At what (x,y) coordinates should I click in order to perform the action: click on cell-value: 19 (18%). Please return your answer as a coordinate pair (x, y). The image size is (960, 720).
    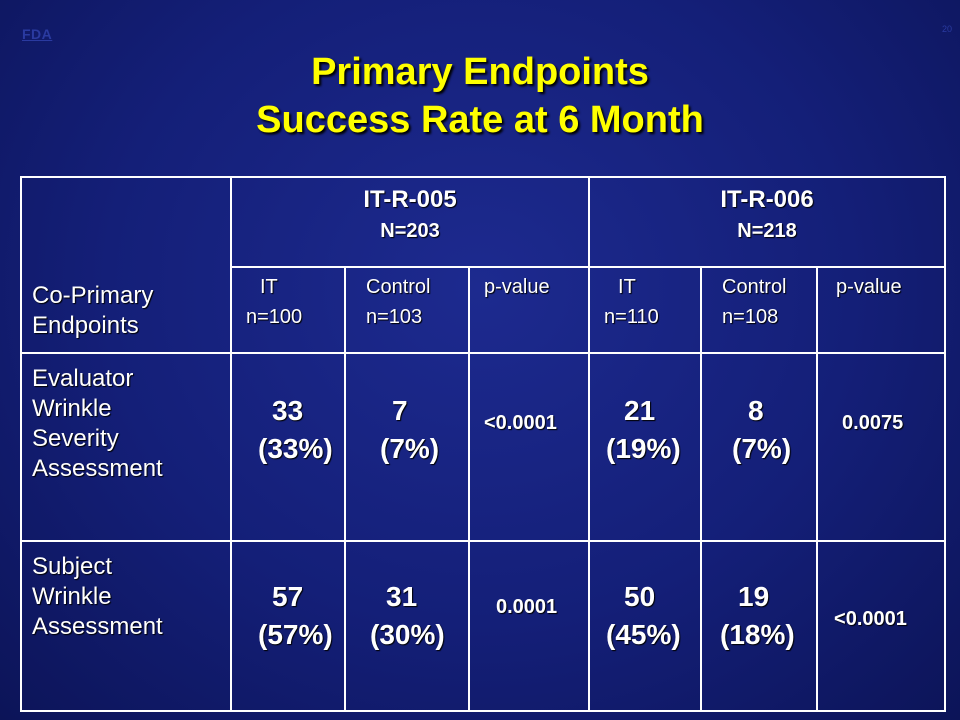
    Looking at the image, I should click on (759, 626).